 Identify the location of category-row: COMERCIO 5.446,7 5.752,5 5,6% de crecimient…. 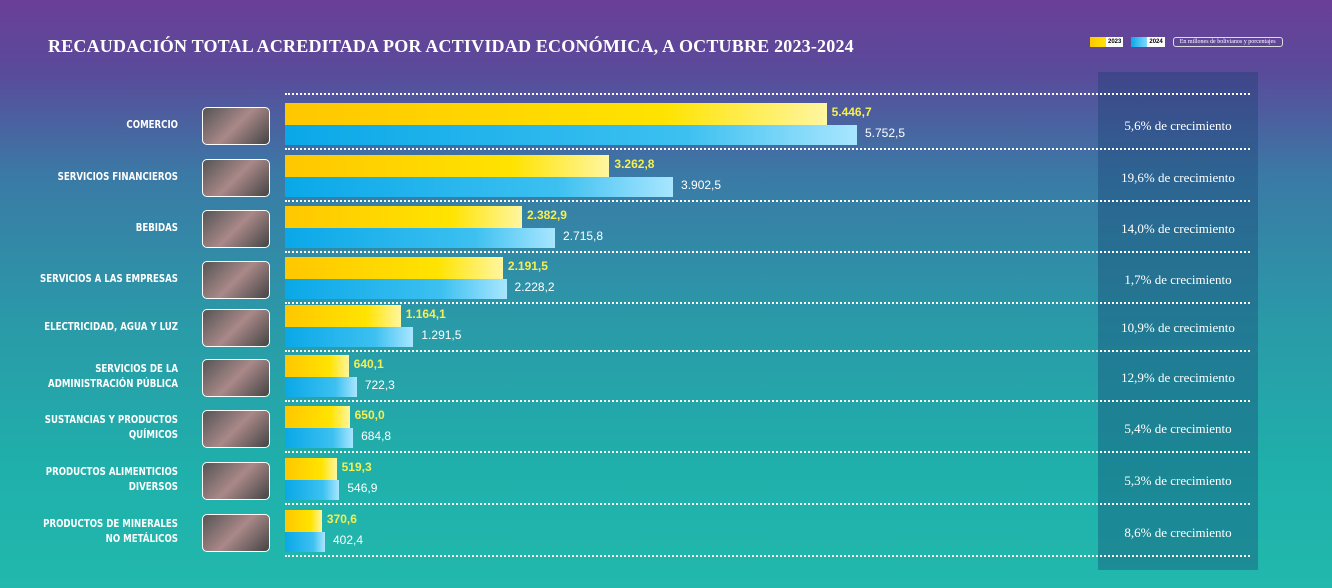
(666, 125).